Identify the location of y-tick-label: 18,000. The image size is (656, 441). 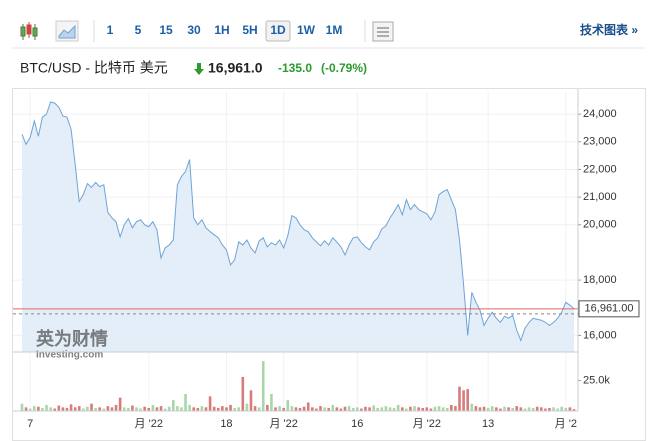
(600, 280).